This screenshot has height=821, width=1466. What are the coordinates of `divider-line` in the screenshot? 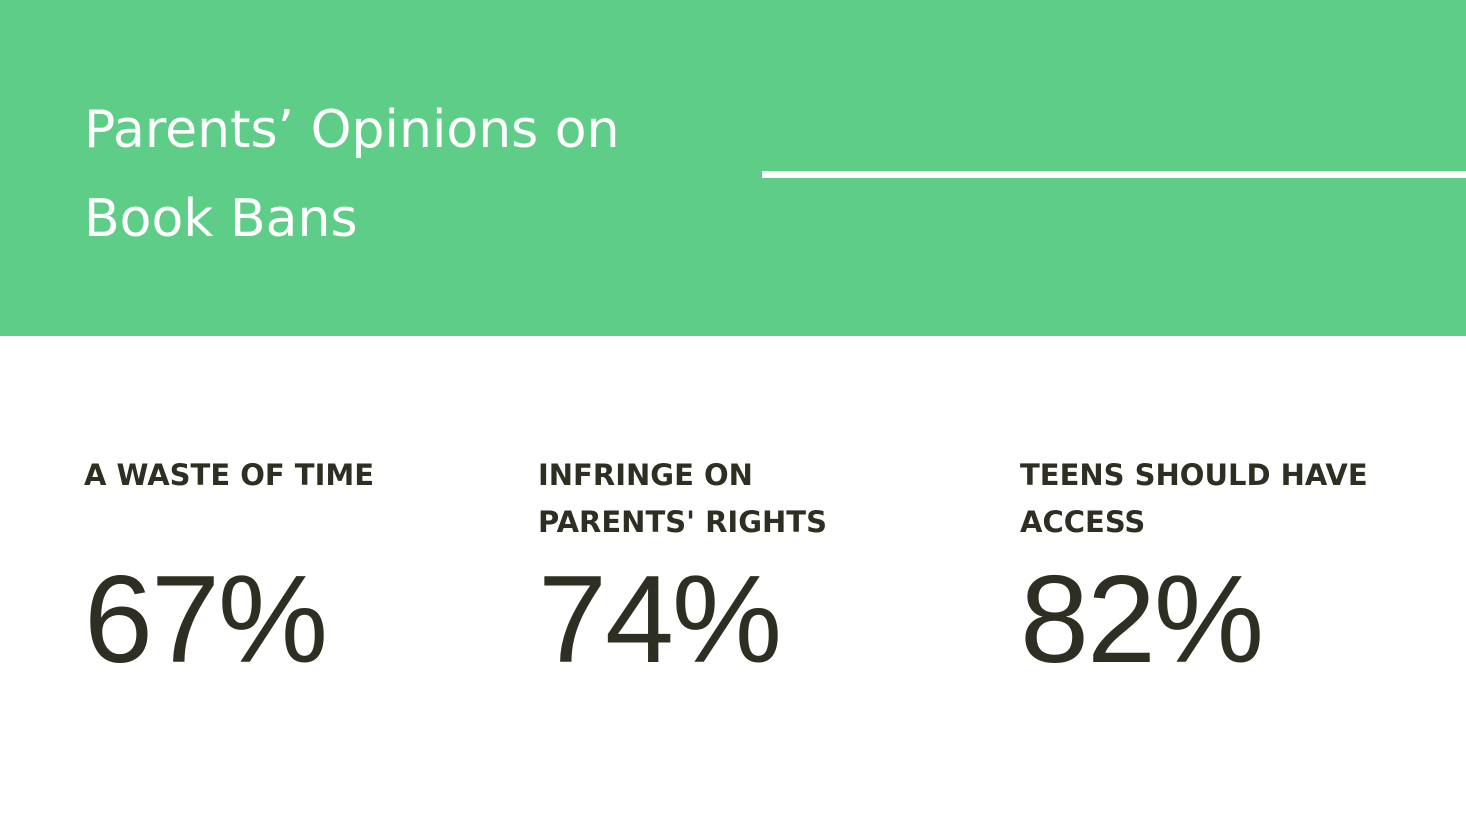 It's located at (1114, 174).